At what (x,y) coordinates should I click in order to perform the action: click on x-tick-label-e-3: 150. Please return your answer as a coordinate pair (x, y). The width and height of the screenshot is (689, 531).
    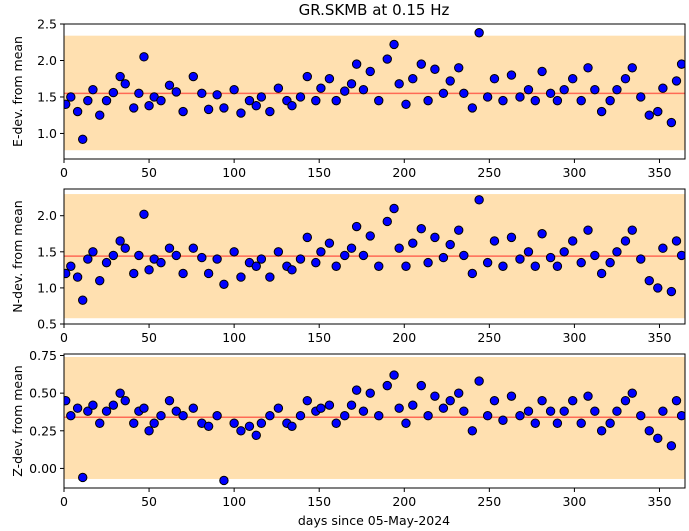
    Looking at the image, I should click on (319, 172).